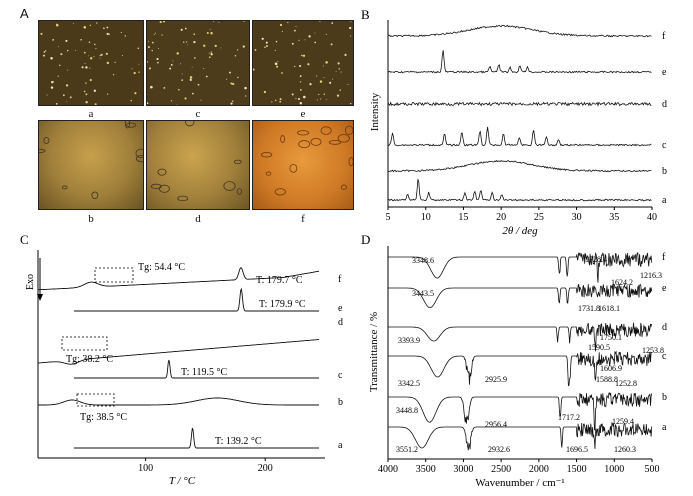 Image resolution: width=693 pixels, height=496 pixels. What do you see at coordinates (664, 200) in the screenshot?
I see `xrd-series-label: a` at bounding box center [664, 200].